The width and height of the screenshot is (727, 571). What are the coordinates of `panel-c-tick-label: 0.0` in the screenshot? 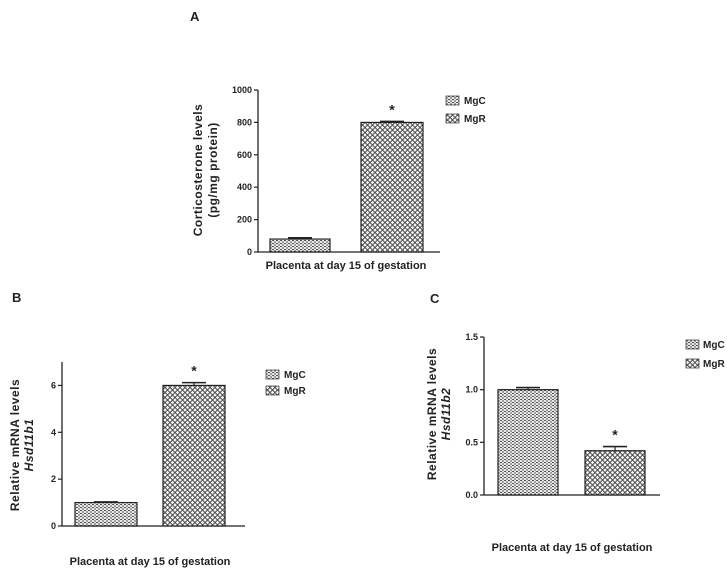 It's located at (471, 495).